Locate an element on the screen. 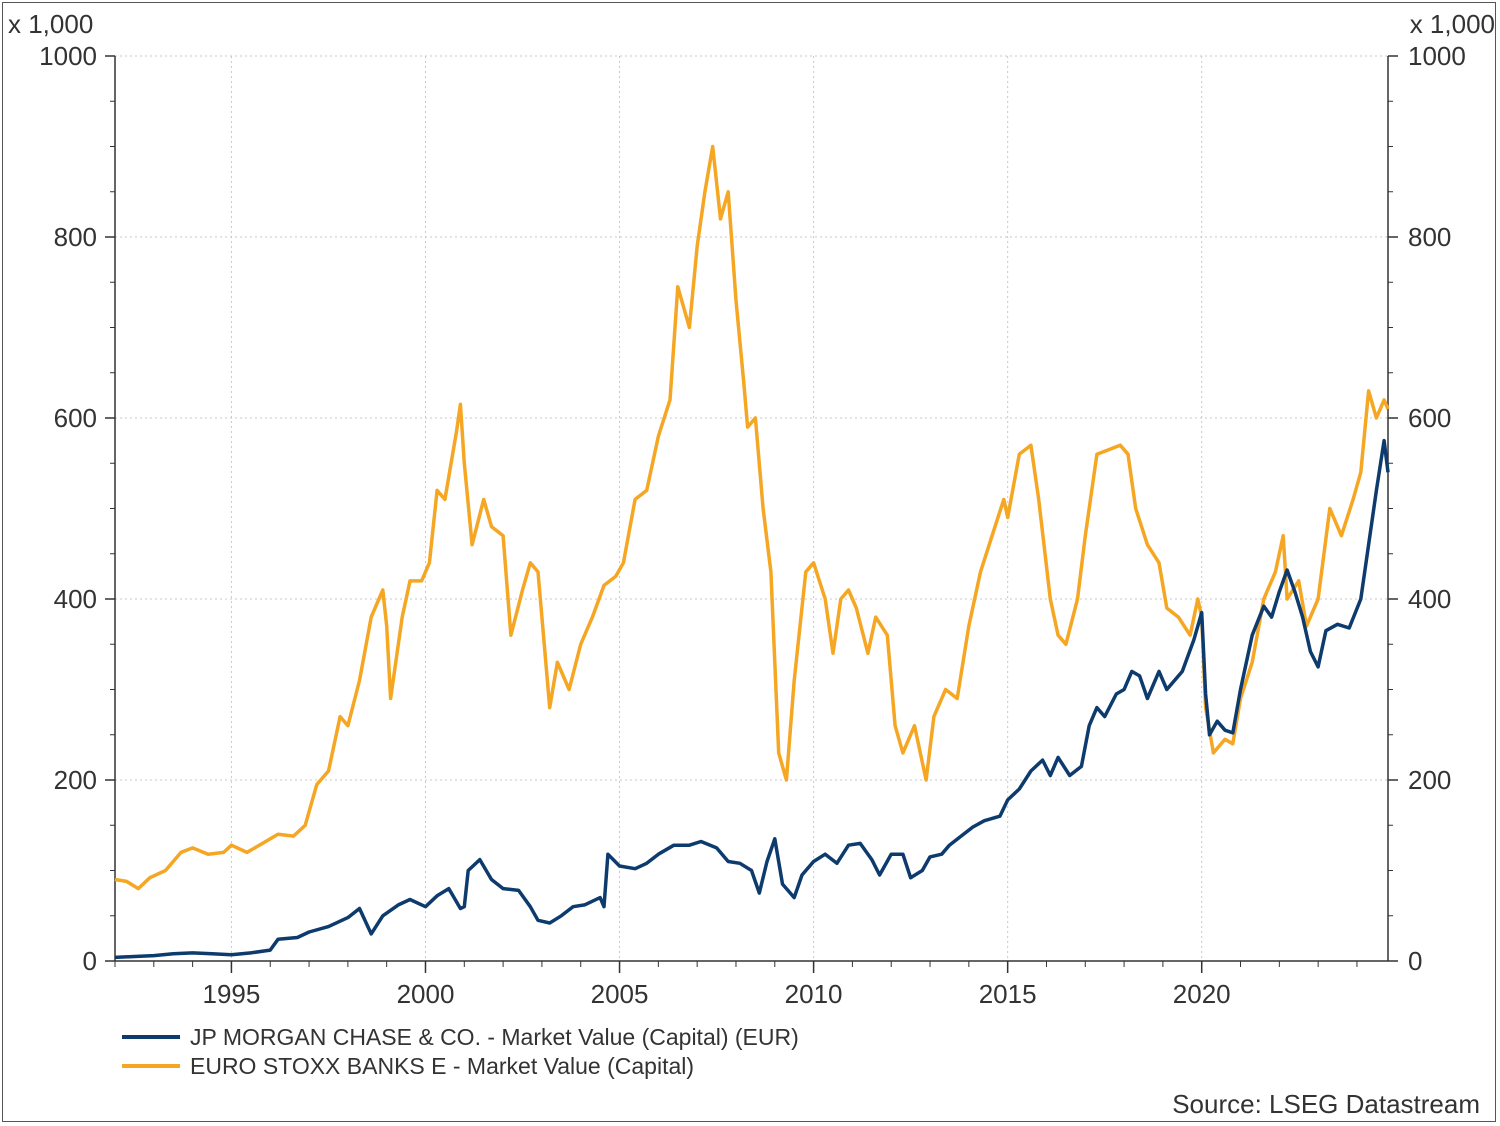  ytick-label-left-1000: 1000 is located at coordinates (68, 56).